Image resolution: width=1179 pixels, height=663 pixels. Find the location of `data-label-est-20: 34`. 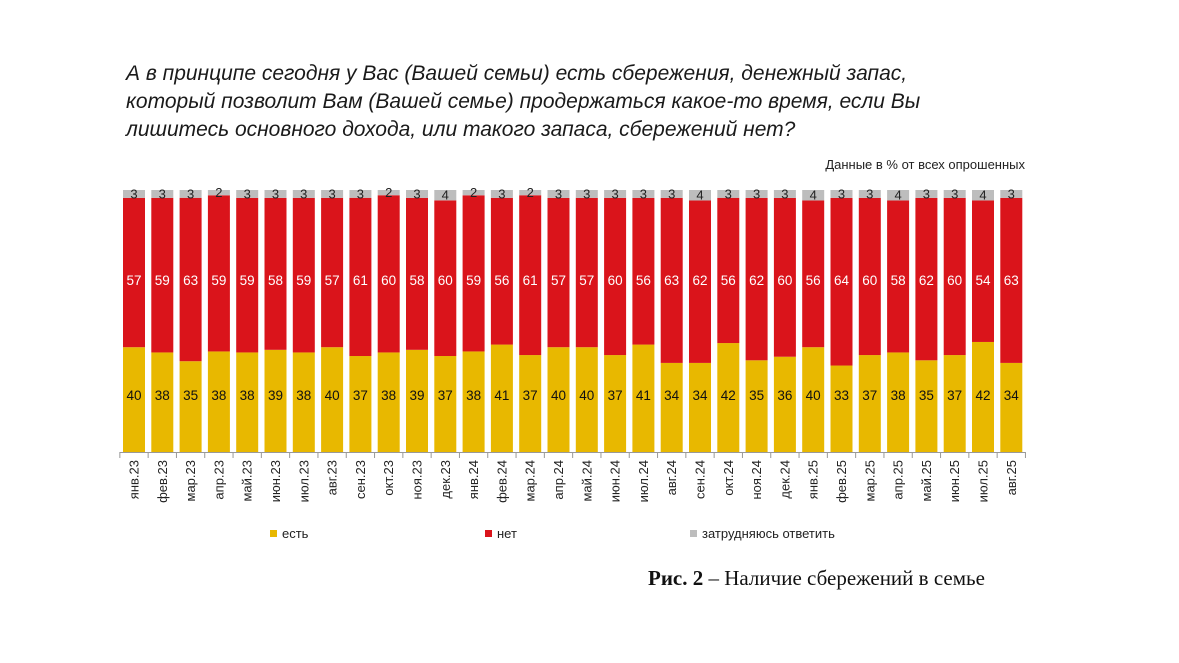

data-label-est-20: 34 is located at coordinates (700, 395).